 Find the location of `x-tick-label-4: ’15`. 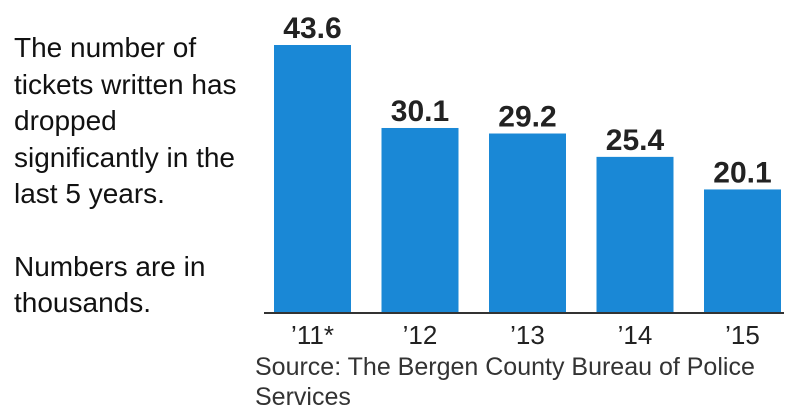

x-tick-label-4: ’15 is located at coordinates (742, 335).